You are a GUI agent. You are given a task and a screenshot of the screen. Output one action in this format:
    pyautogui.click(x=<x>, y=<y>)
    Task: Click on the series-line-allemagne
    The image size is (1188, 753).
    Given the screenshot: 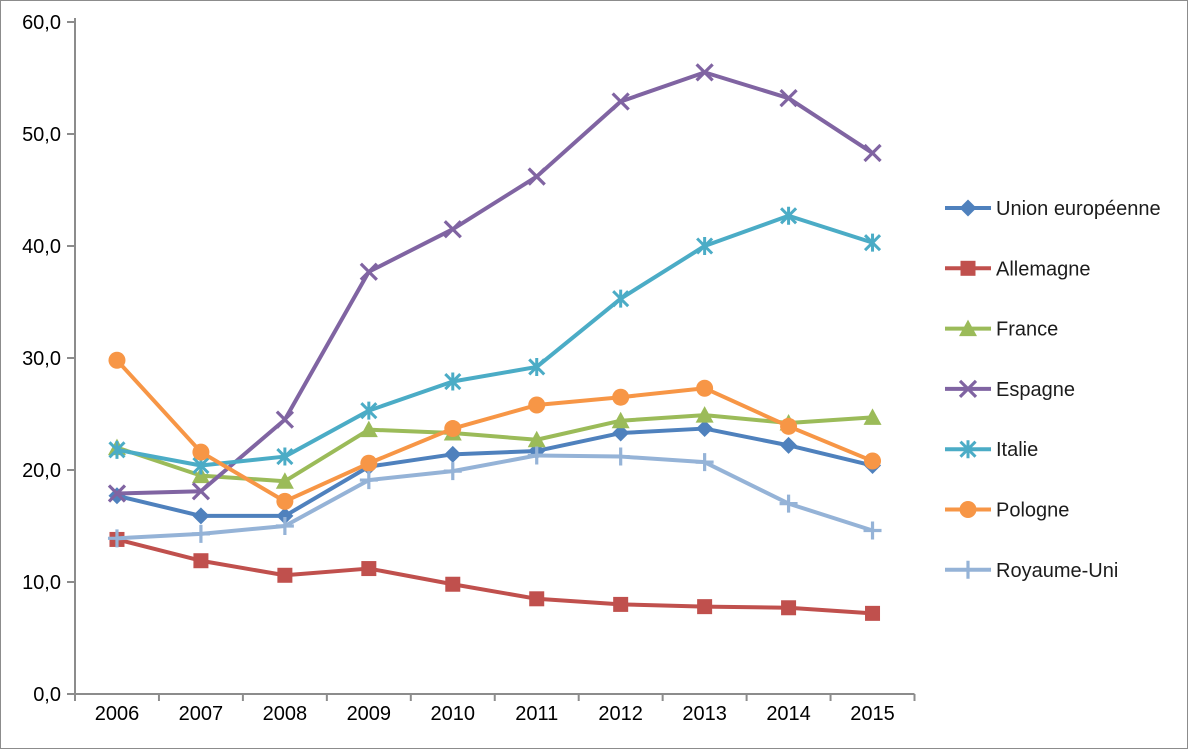 What is the action you would take?
    pyautogui.click(x=494, y=576)
    